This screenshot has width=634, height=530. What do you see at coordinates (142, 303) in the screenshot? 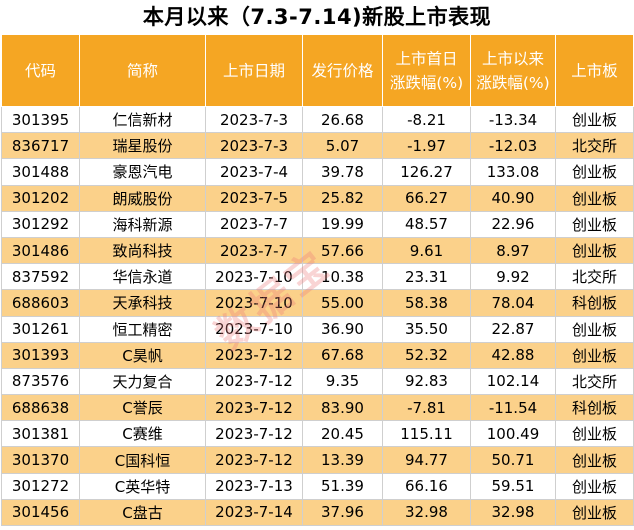
I see `cell-name: 天承科技` at bounding box center [142, 303].